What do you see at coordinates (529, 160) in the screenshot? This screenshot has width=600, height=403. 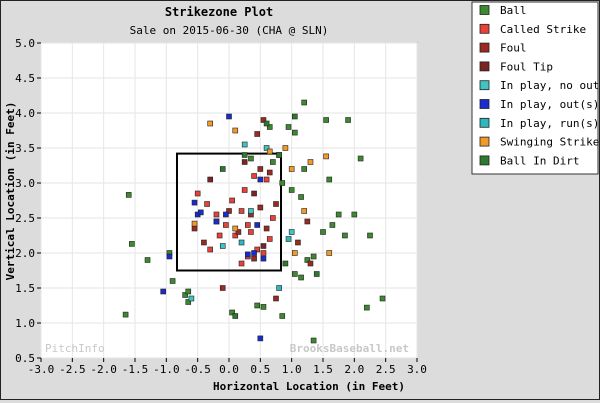 I see `legend-entry: Ball In Dirt` at bounding box center [529, 160].